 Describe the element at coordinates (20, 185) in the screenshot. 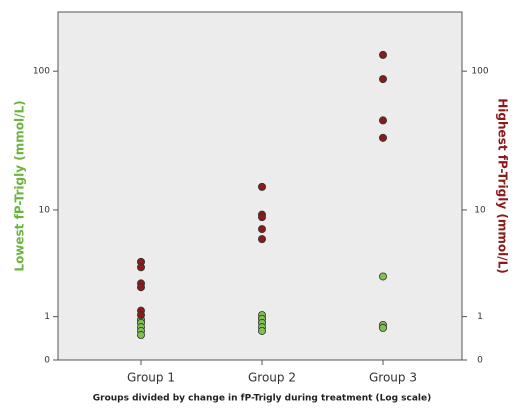

I see `y-axis-label: Lowest fP-Trigly (mmol/L)` at that location.